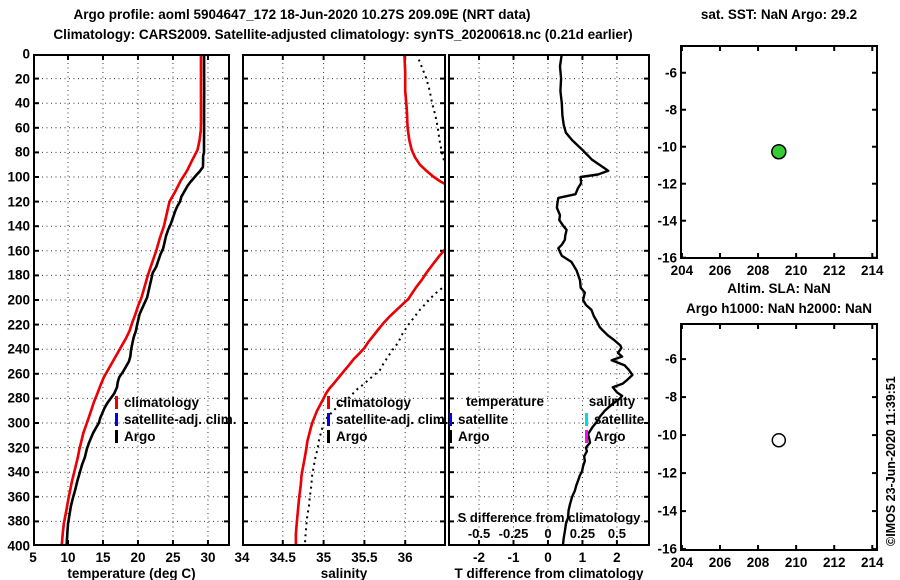  What do you see at coordinates (872, 270) in the screenshot?
I see `x-tick-label: 214` at bounding box center [872, 270].